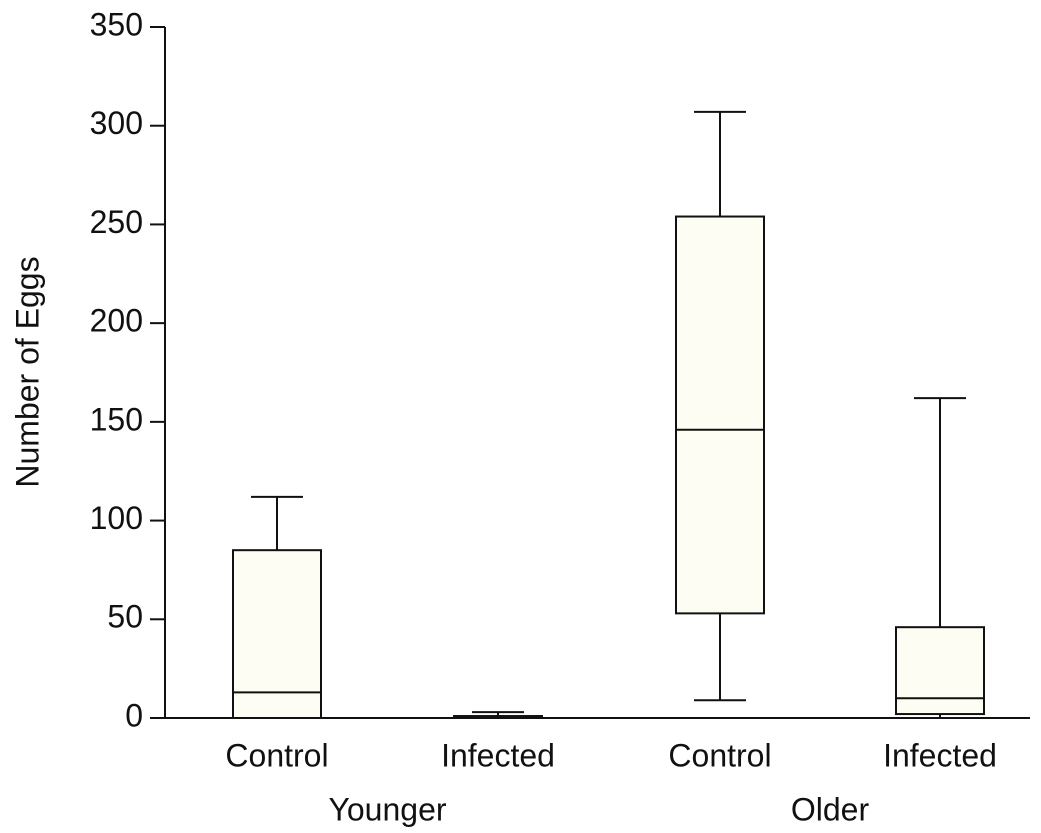 This screenshot has width=1041, height=833. Describe the element at coordinates (830, 809) in the screenshot. I see `group-label: Older` at that location.